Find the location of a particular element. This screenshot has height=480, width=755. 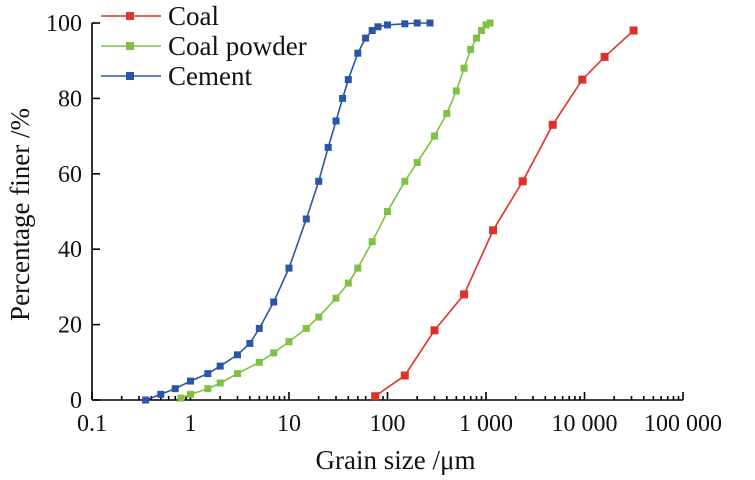

x-axis-title: Grain size /μm is located at coordinates (396, 460).